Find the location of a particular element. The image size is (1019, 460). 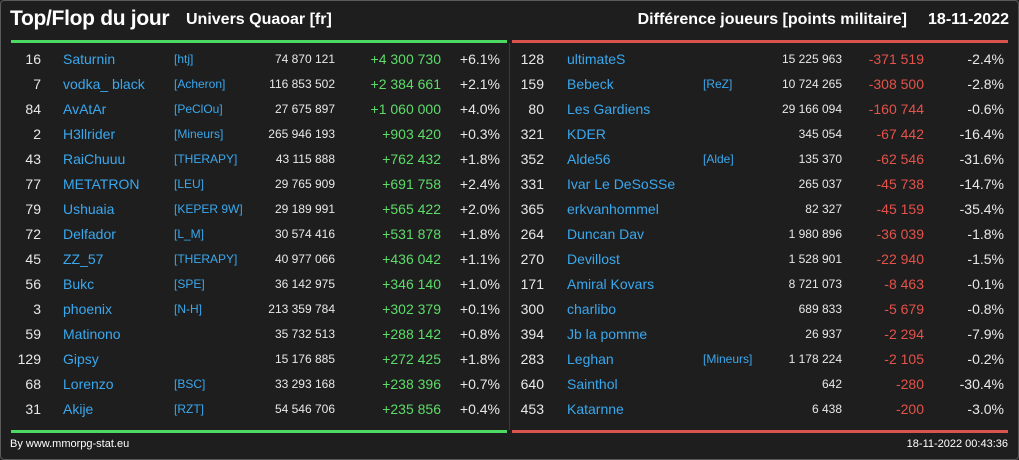

alliance-tag-link: [ReZ] is located at coordinates (718, 84).